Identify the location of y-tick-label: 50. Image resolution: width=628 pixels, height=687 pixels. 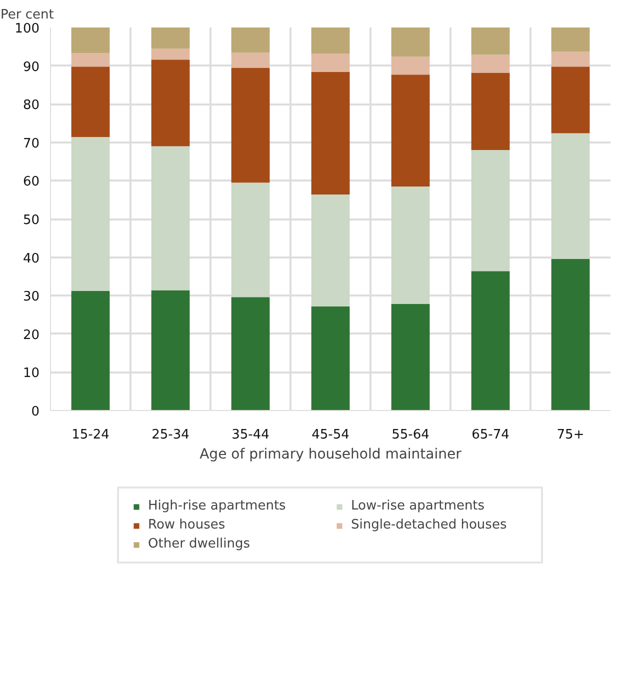
(31, 220).